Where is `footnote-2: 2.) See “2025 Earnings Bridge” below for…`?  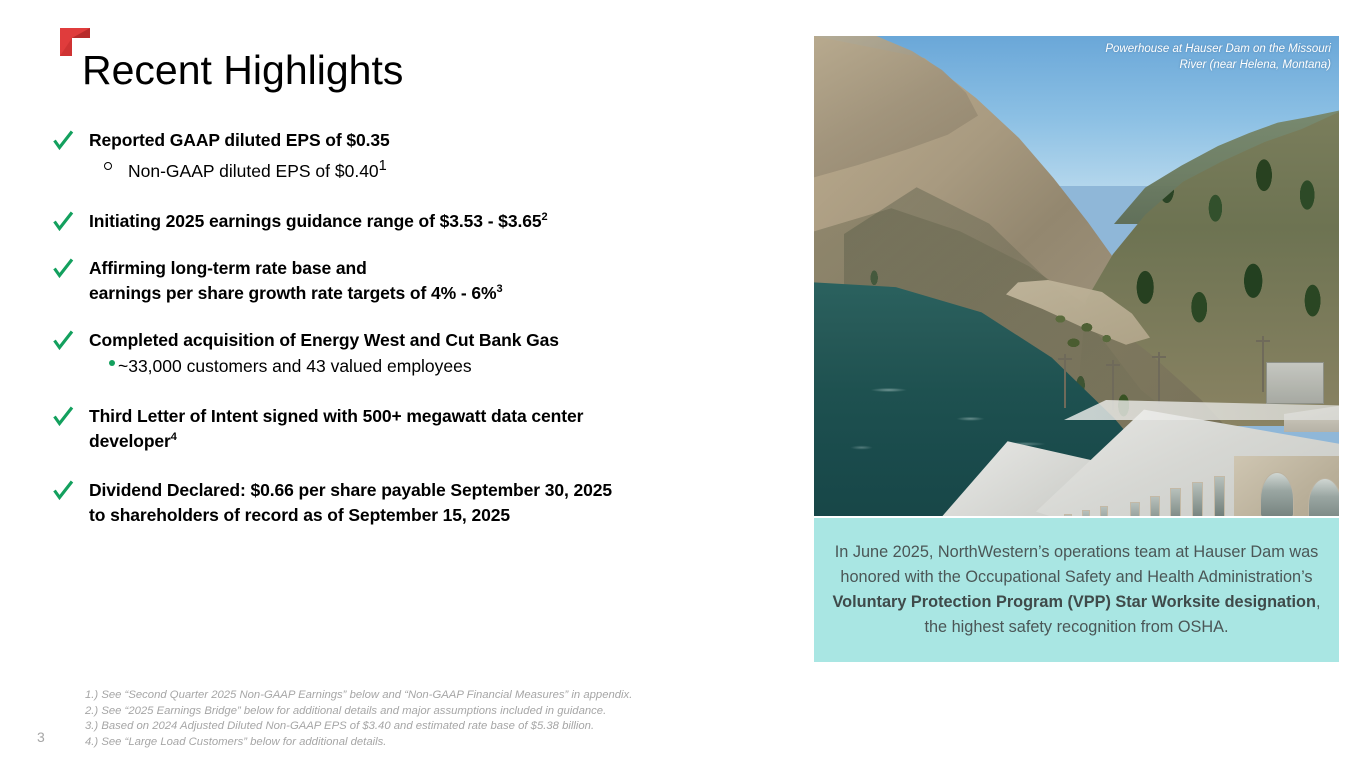
footnote-2: 2.) See “2025 Earnings Bridge” below for… is located at coordinates (346, 710).